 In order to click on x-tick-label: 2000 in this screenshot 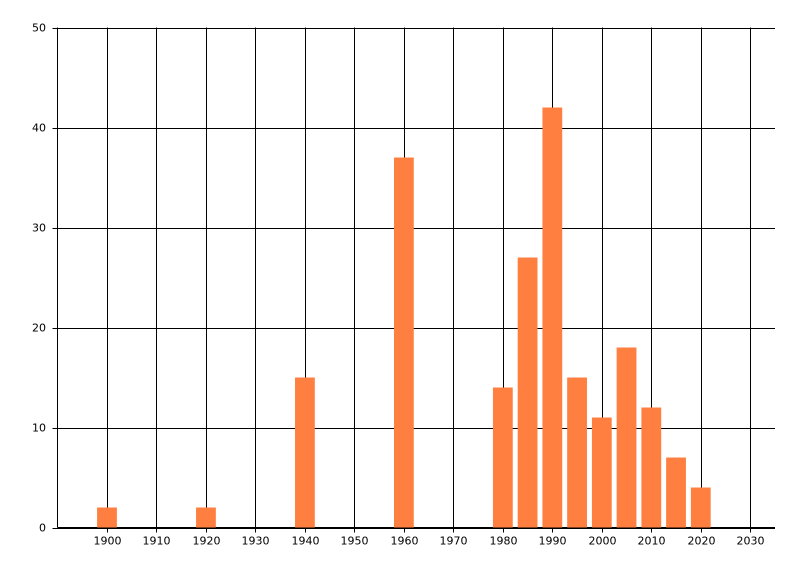, I will do `click(603, 541)`.